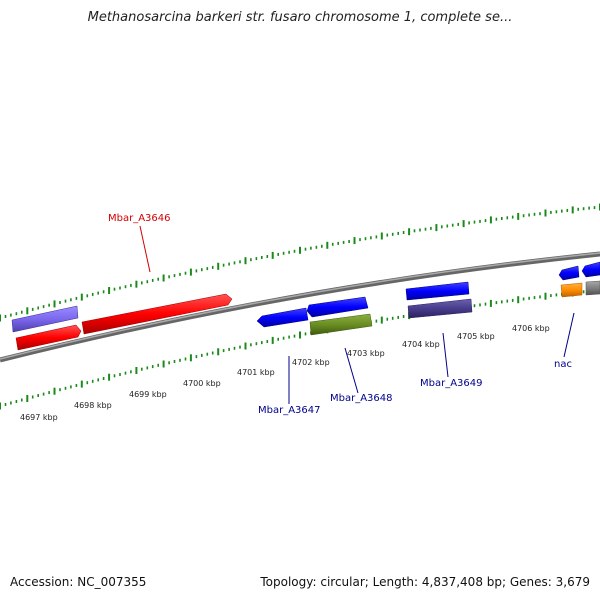 Image resolution: width=600 pixels, height=600 pixels. I want to click on tick-label-4699: 4699 kbp, so click(148, 394).